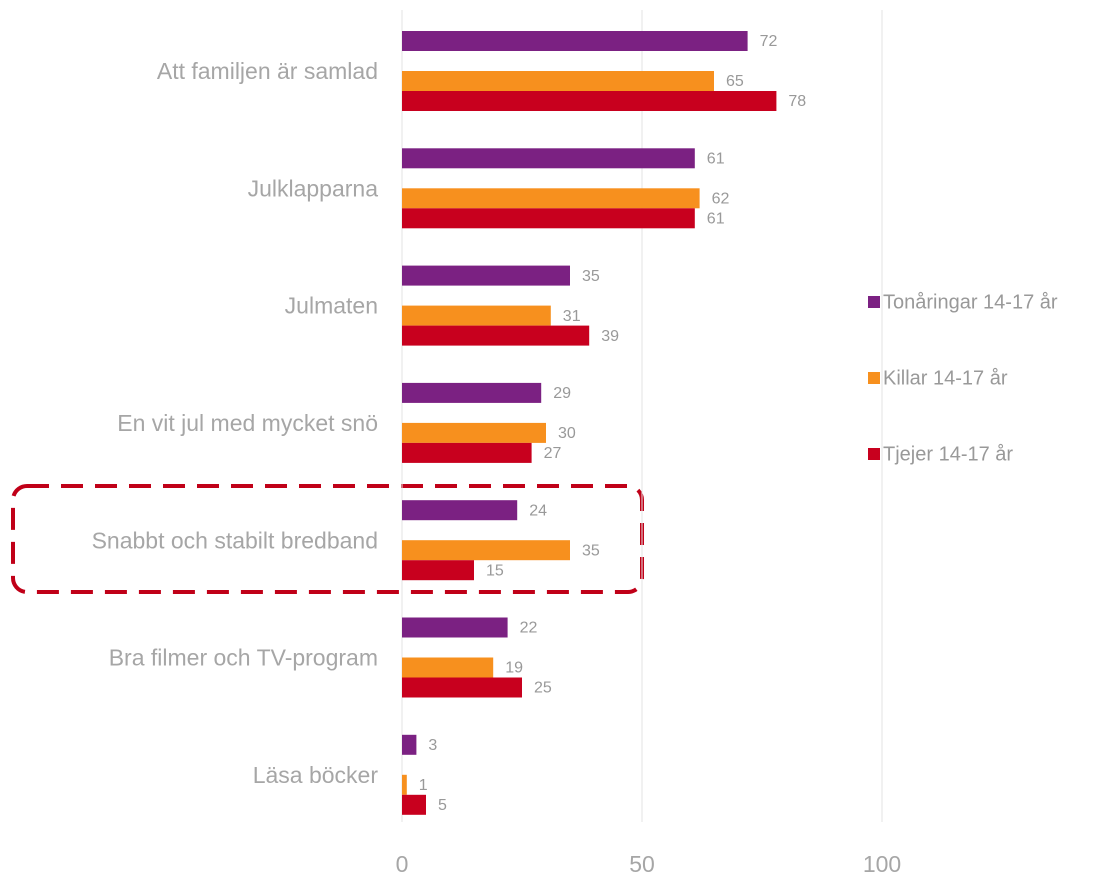 This screenshot has width=1115, height=877. I want to click on category-label: Snabbt och stabilt bredband, so click(235, 540).